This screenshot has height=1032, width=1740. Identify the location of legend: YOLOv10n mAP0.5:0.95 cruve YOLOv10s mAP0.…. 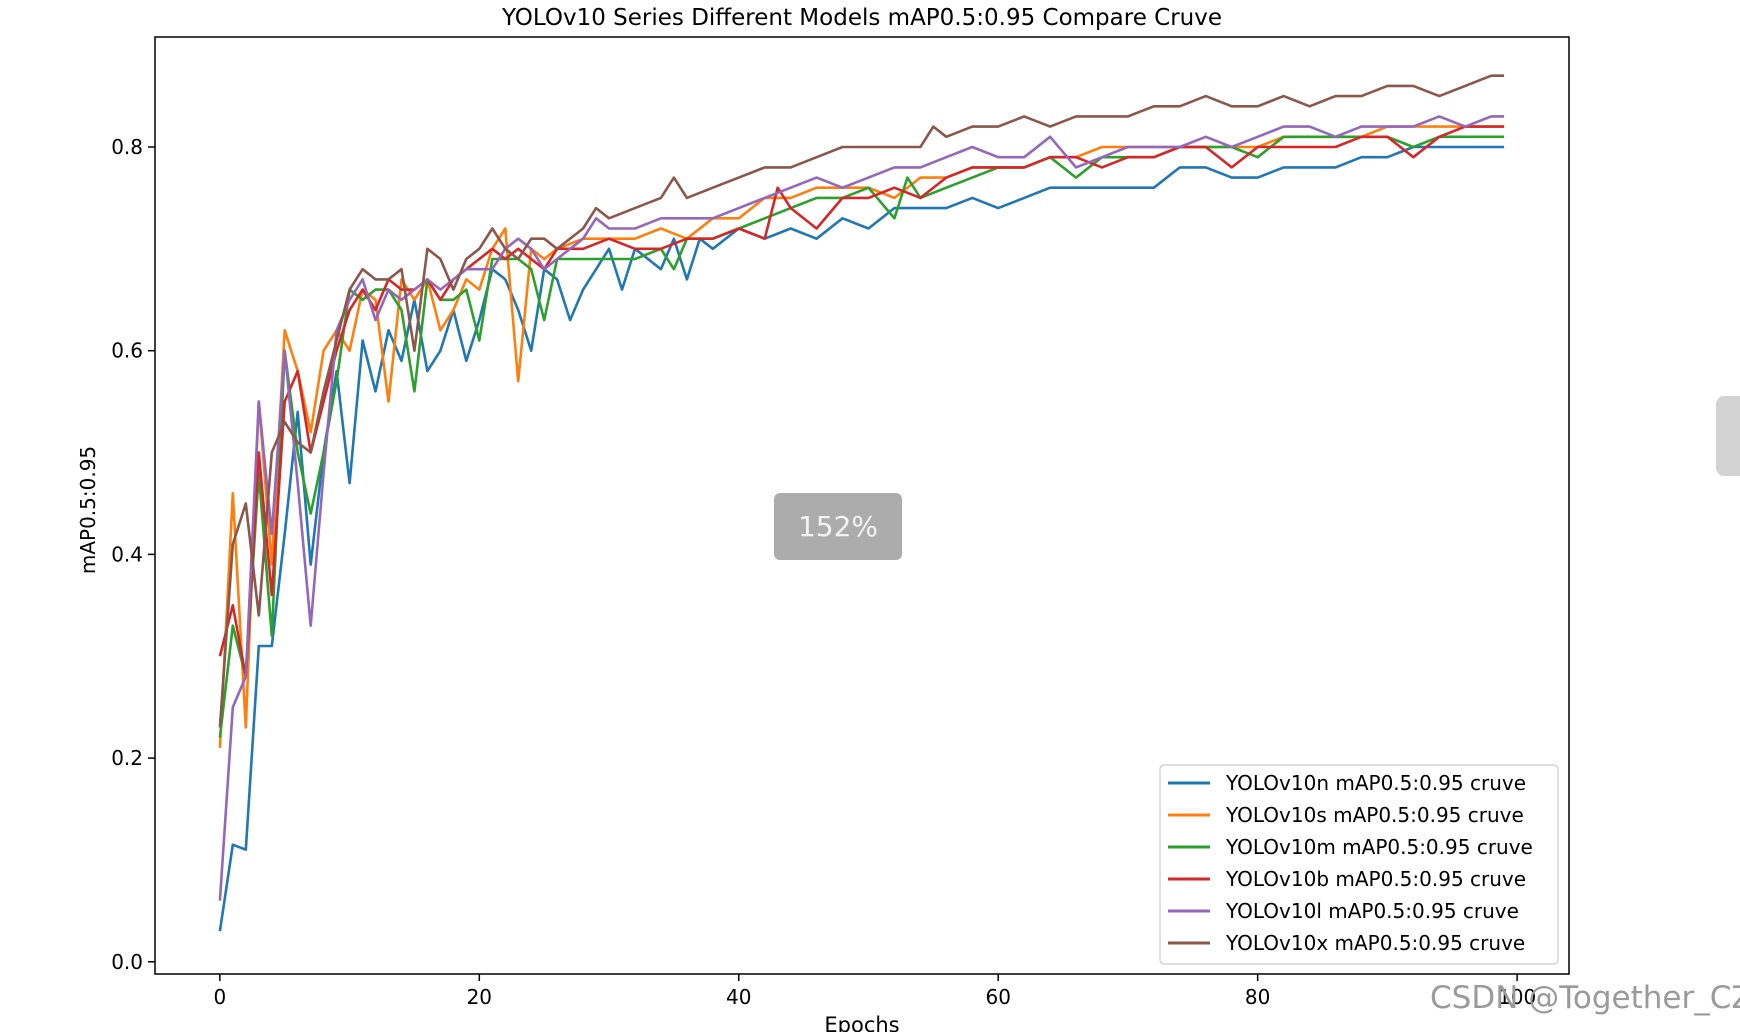
(1359, 864).